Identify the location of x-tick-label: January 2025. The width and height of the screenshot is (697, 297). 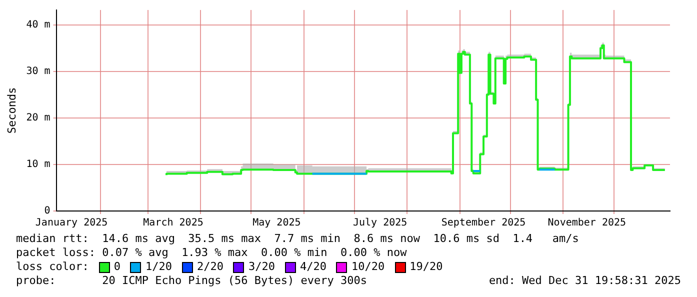
(71, 223).